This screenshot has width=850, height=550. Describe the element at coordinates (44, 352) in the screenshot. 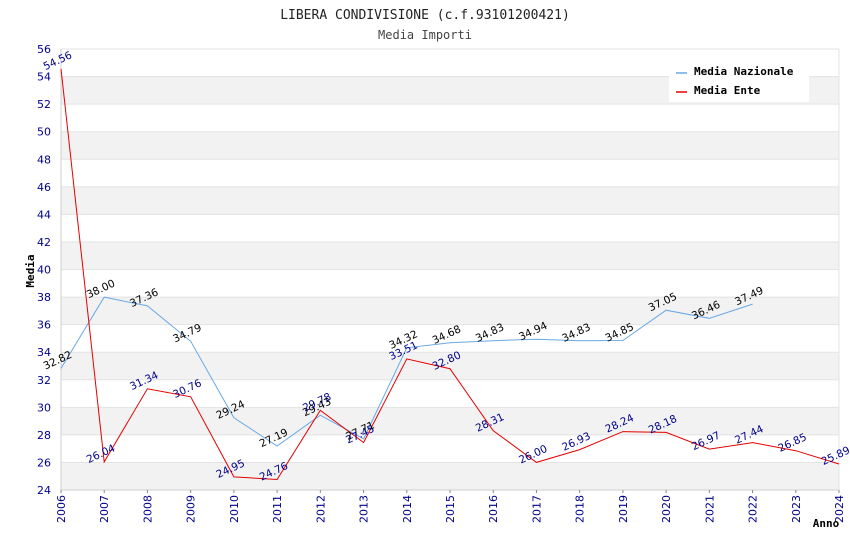

I see `y-tick-label: 34` at that location.